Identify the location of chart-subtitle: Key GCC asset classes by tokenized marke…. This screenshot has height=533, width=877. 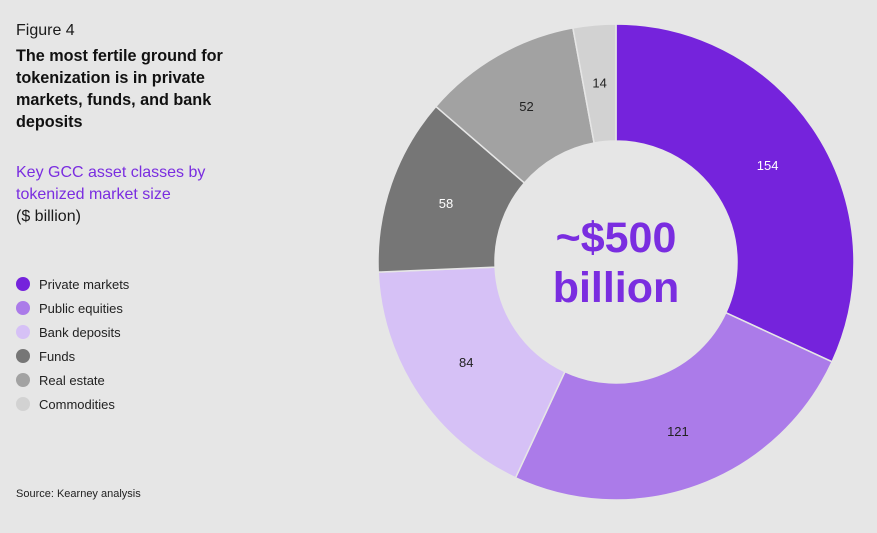
(111, 183).